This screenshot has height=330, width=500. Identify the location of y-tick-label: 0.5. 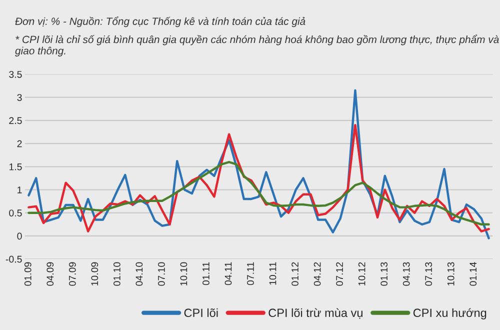
(15, 213).